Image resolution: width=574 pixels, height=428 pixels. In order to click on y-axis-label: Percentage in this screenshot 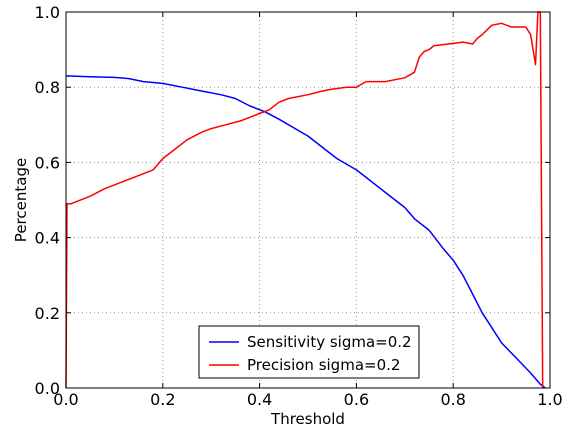, I will do `click(21, 200)`.